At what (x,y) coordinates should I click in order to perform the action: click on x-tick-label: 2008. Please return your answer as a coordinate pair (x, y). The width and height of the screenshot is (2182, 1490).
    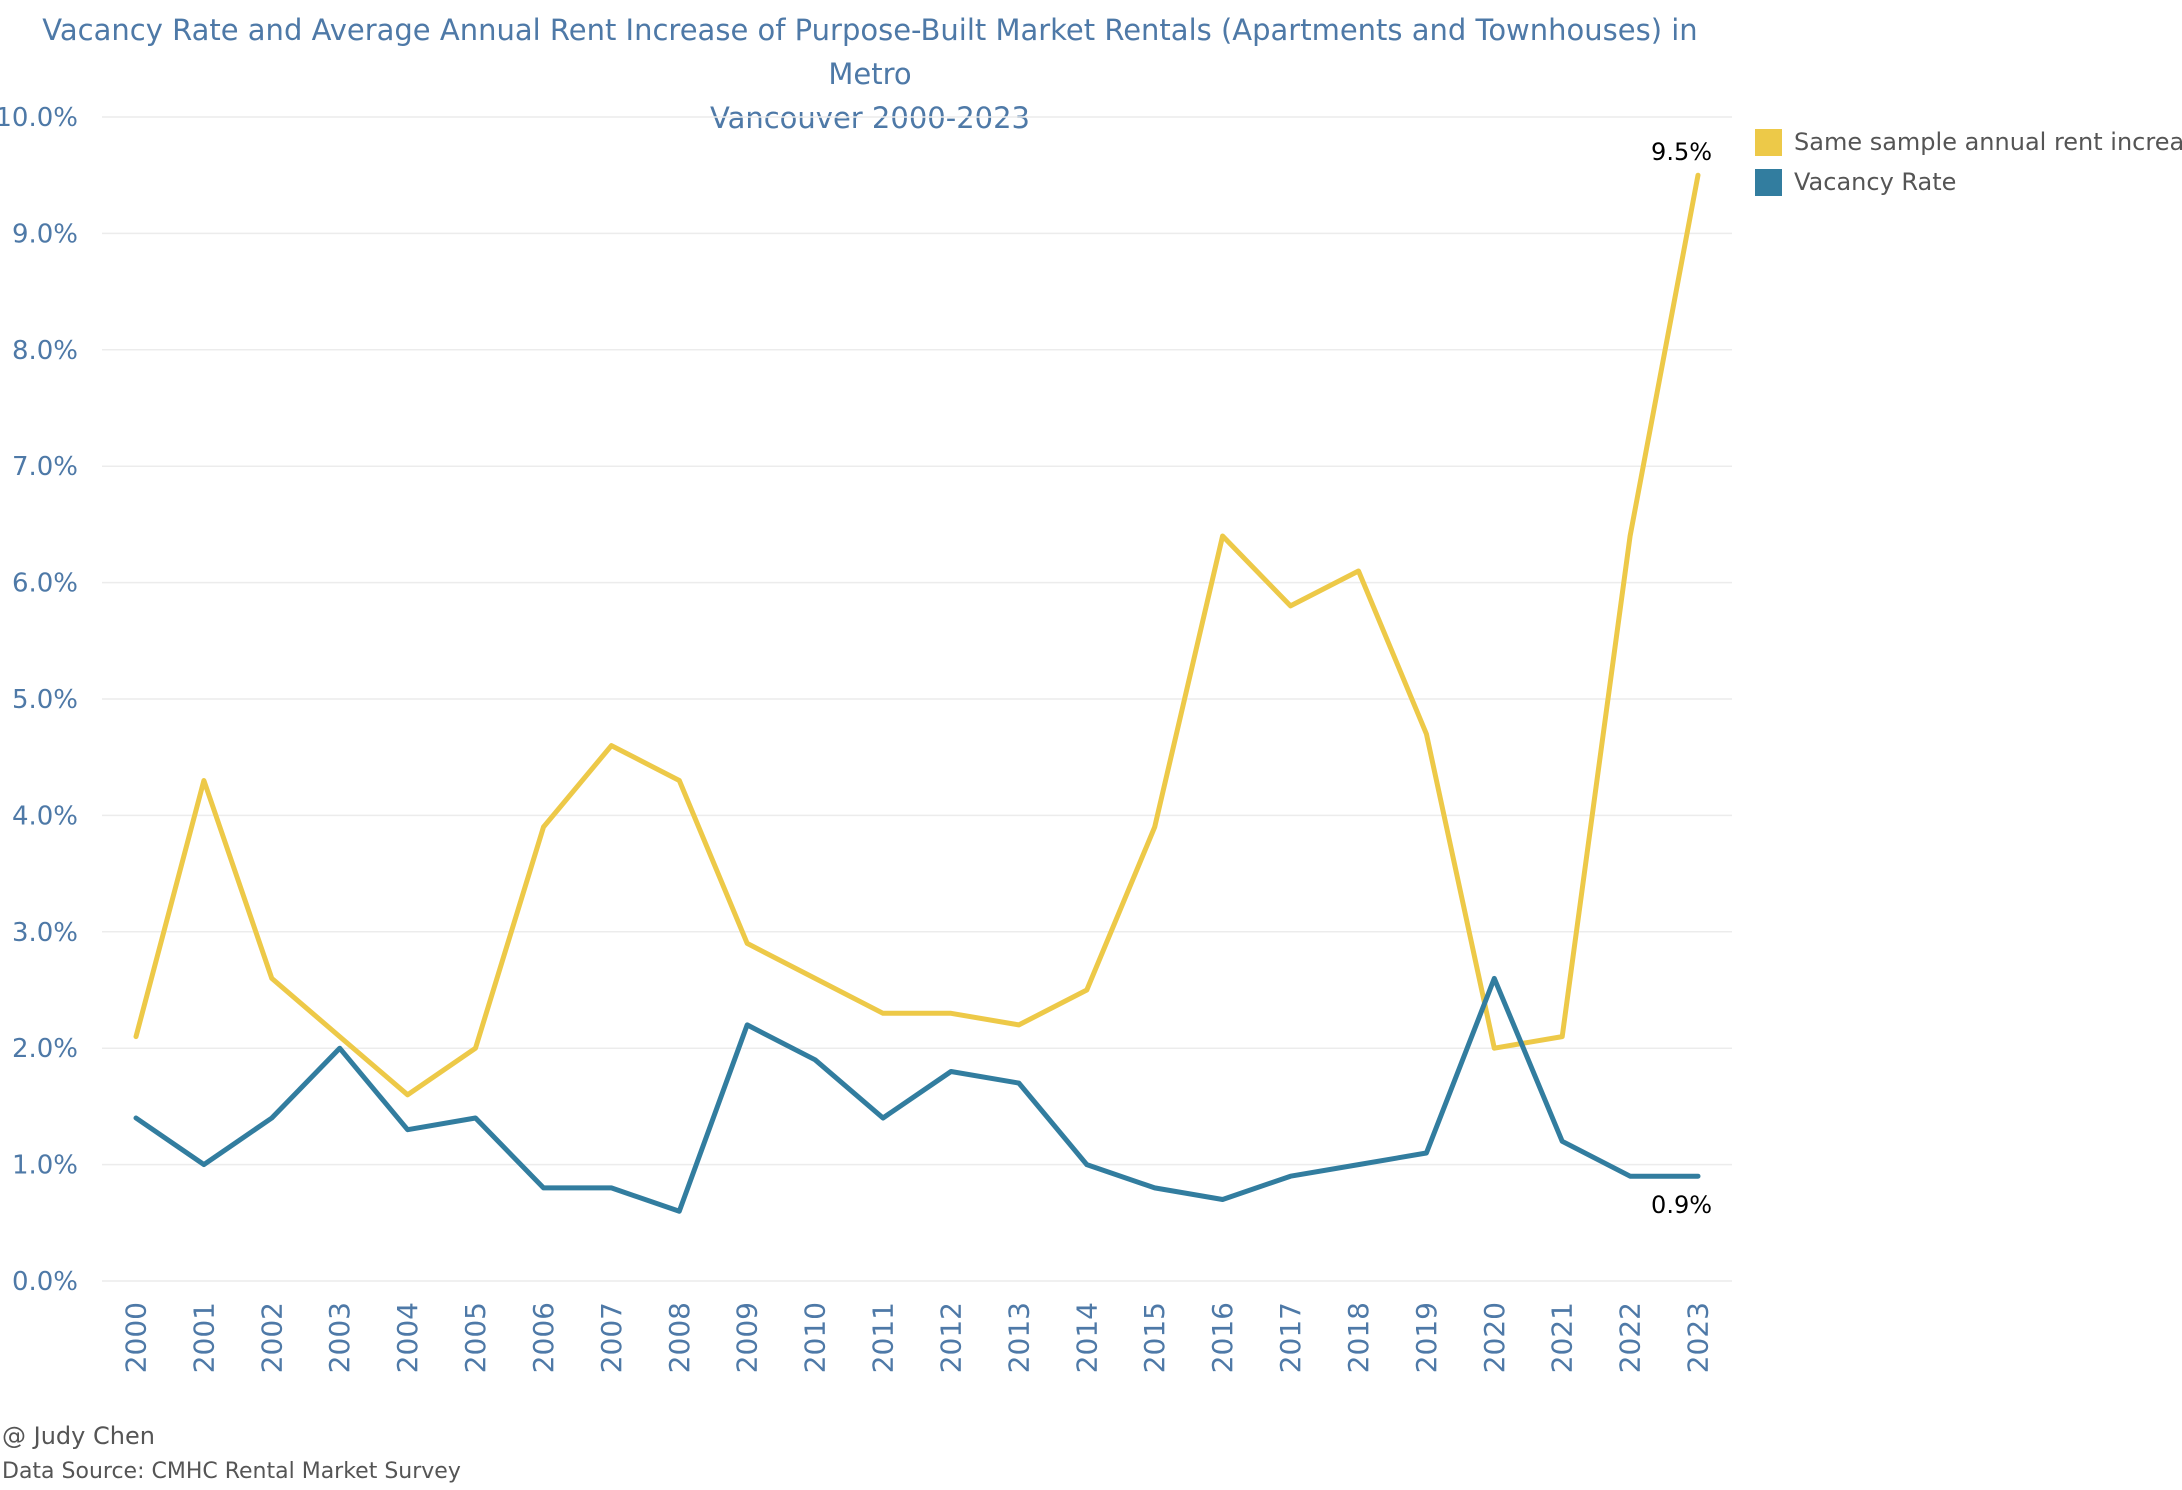
    Looking at the image, I should click on (679, 1337).